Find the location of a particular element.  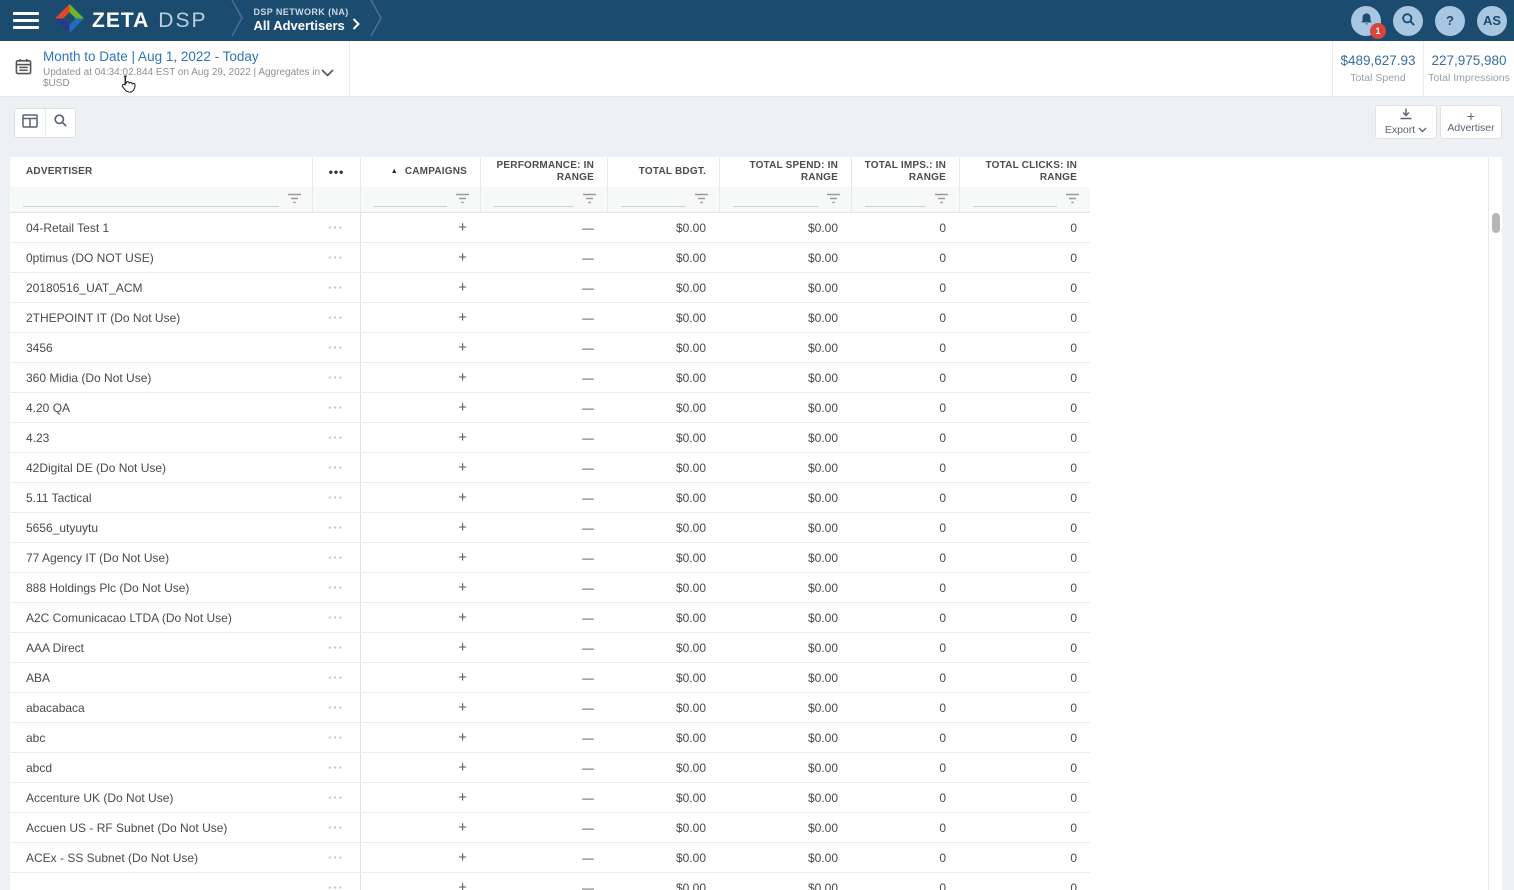

advertiser-name-cell: 42Digital DE (Do Not Use) is located at coordinates (96, 467).